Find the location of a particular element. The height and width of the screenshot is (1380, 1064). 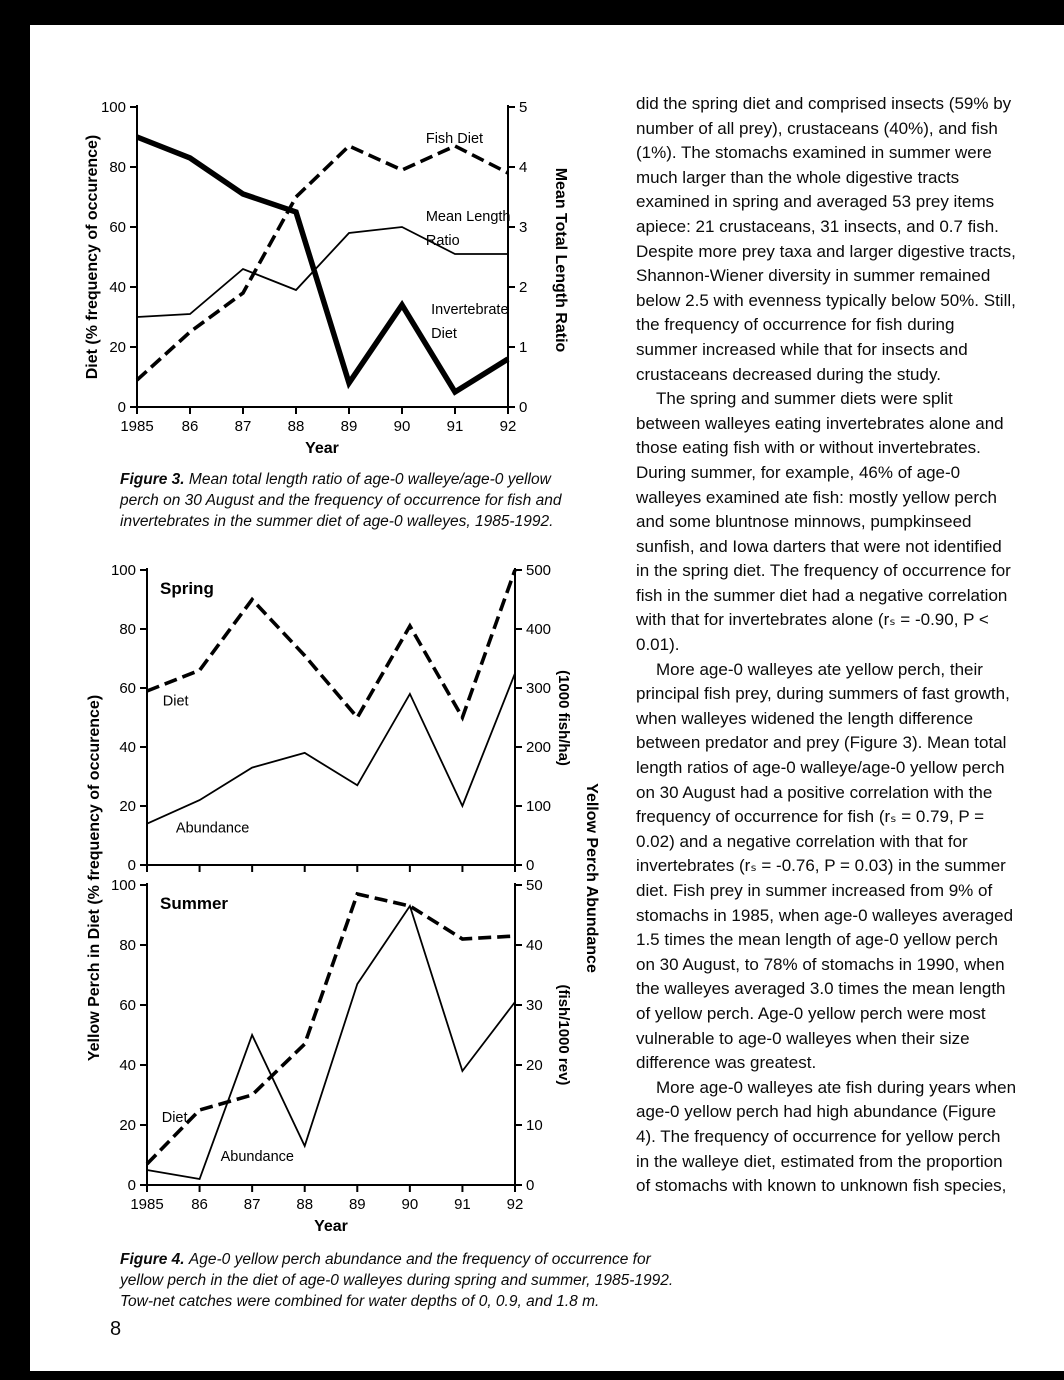

scan-edge-top is located at coordinates (532, 12).